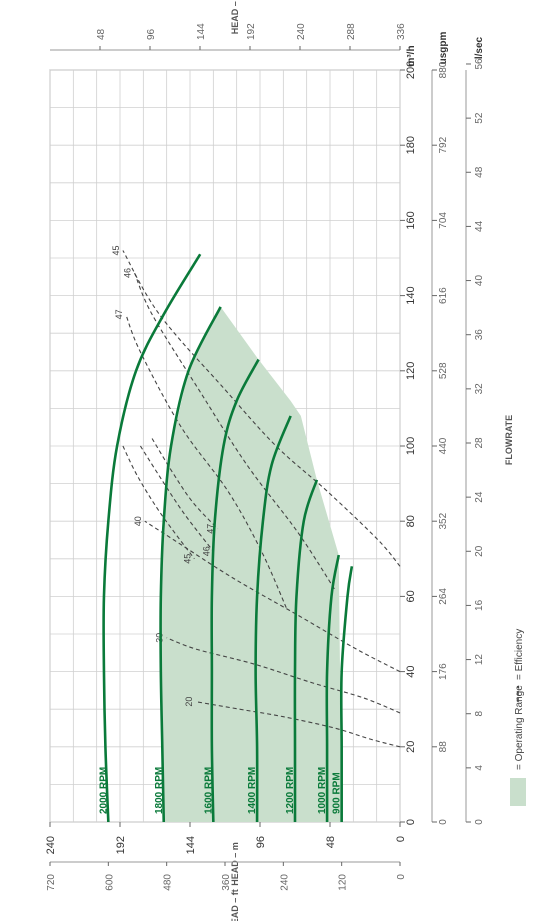 Image resolution: width=534 pixels, height=921 pixels. I want to click on head-ft-tick-label: 600, so click(109, 882).